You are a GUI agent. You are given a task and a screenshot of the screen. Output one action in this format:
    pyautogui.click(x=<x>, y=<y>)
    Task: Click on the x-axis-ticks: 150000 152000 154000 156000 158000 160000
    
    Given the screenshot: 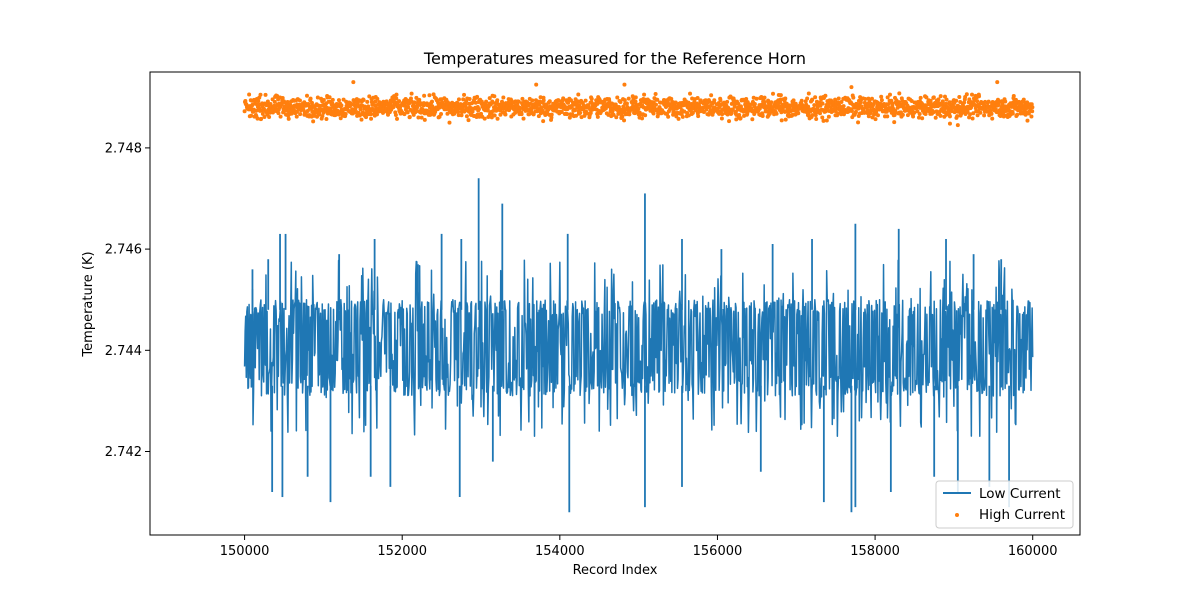 What is the action you would take?
    pyautogui.click(x=639, y=547)
    